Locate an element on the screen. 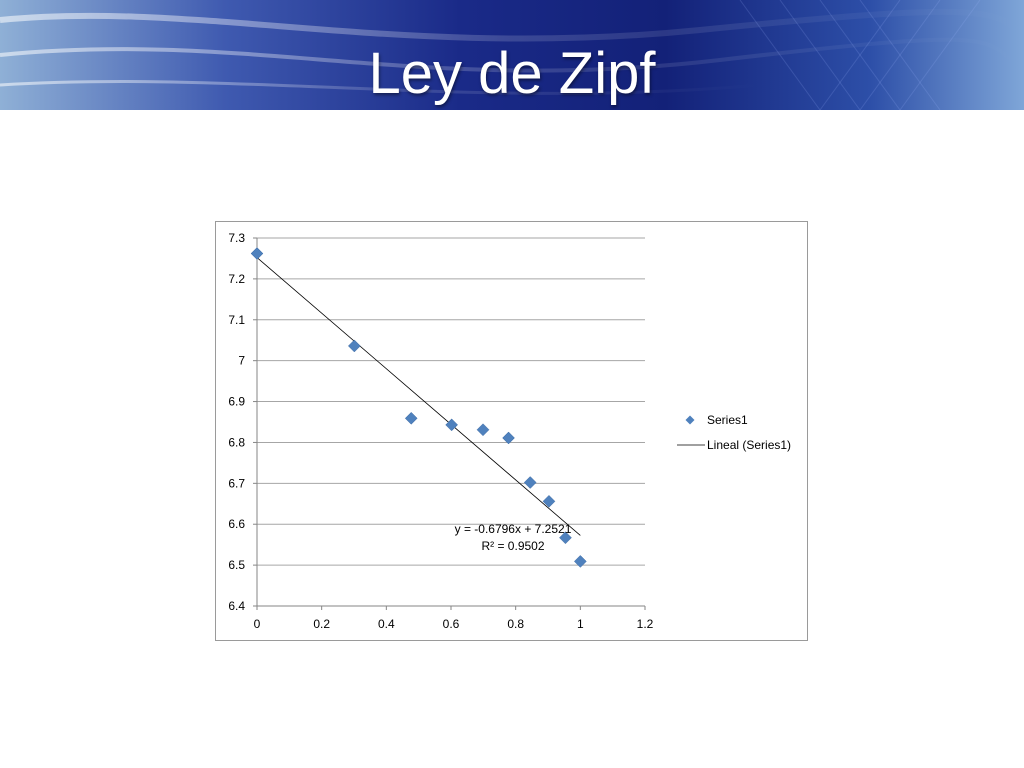  y-tick-label: 6.8 is located at coordinates (236, 442).